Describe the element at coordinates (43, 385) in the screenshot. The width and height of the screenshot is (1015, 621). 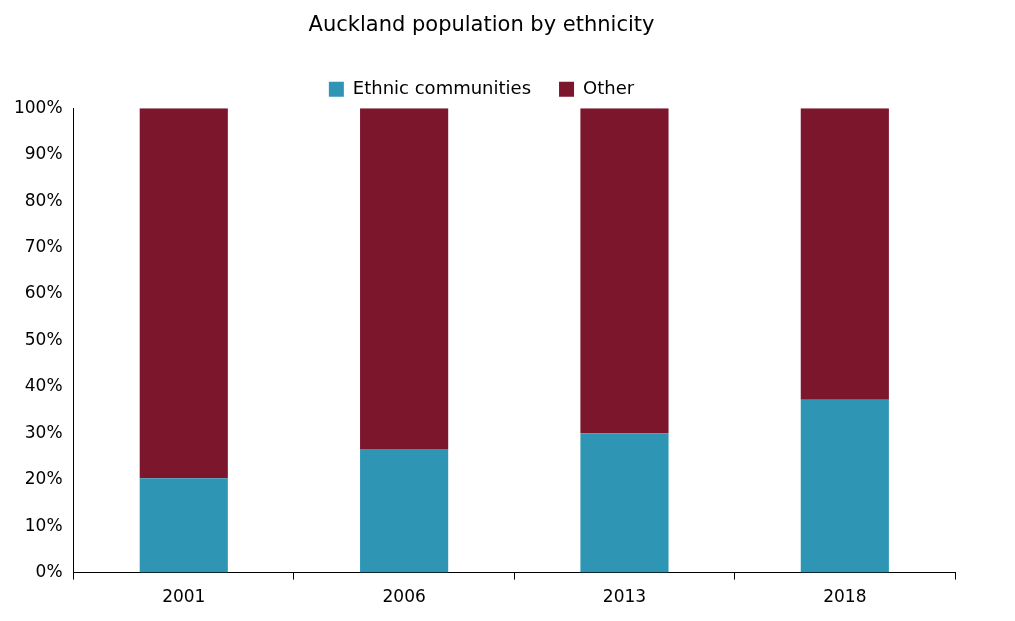
I see `y-tick-label: 40%` at that location.